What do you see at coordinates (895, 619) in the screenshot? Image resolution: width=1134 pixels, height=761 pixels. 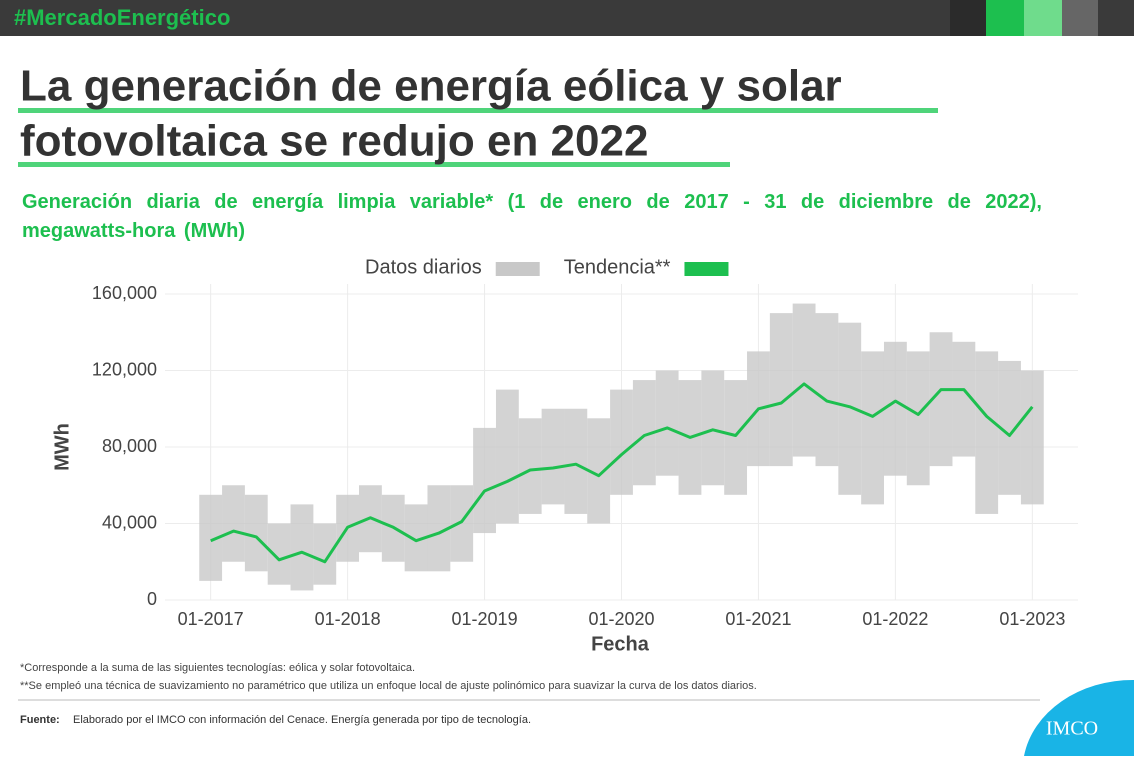 I see `x-tick-label: 01-2022` at bounding box center [895, 619].